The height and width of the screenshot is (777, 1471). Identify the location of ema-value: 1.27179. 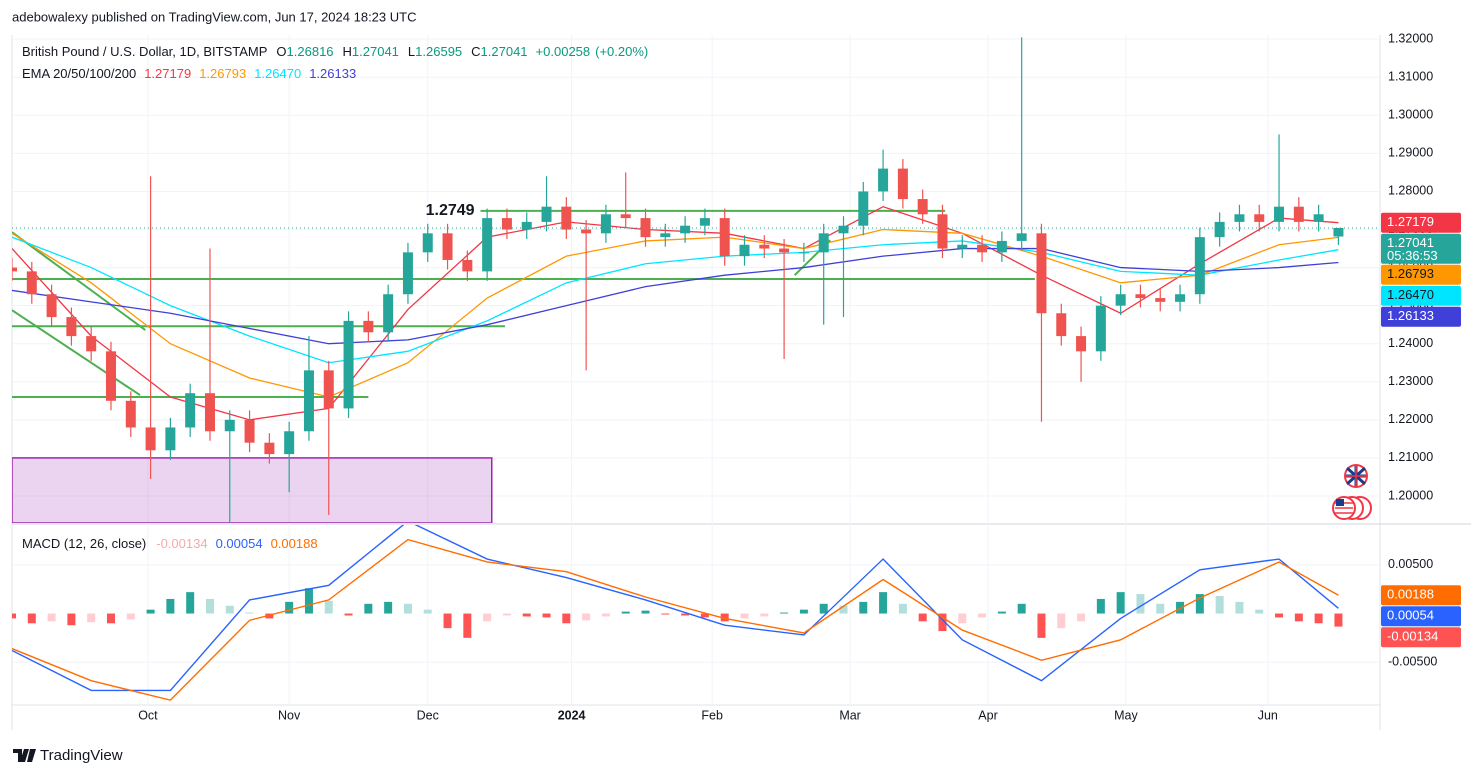
(167, 73).